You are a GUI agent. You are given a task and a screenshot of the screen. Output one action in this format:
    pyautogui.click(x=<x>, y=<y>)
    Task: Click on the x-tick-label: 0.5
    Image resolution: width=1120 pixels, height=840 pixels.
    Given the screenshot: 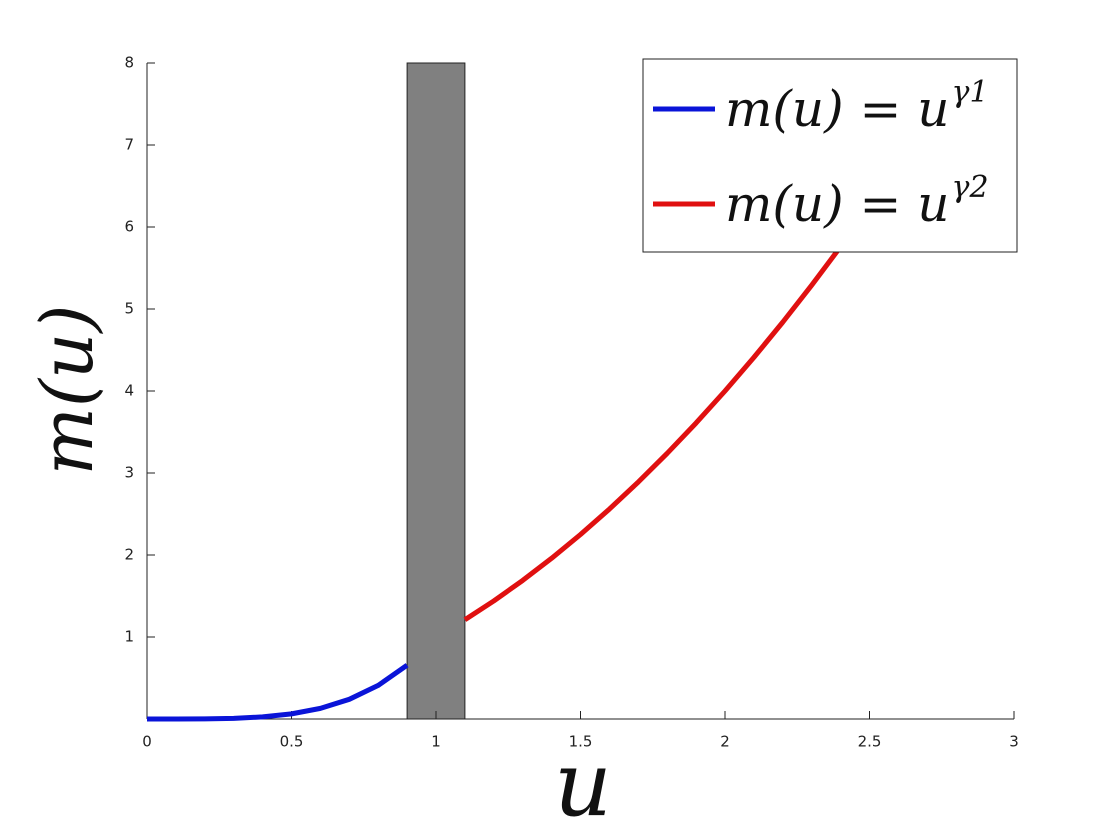 What is the action you would take?
    pyautogui.click(x=292, y=742)
    